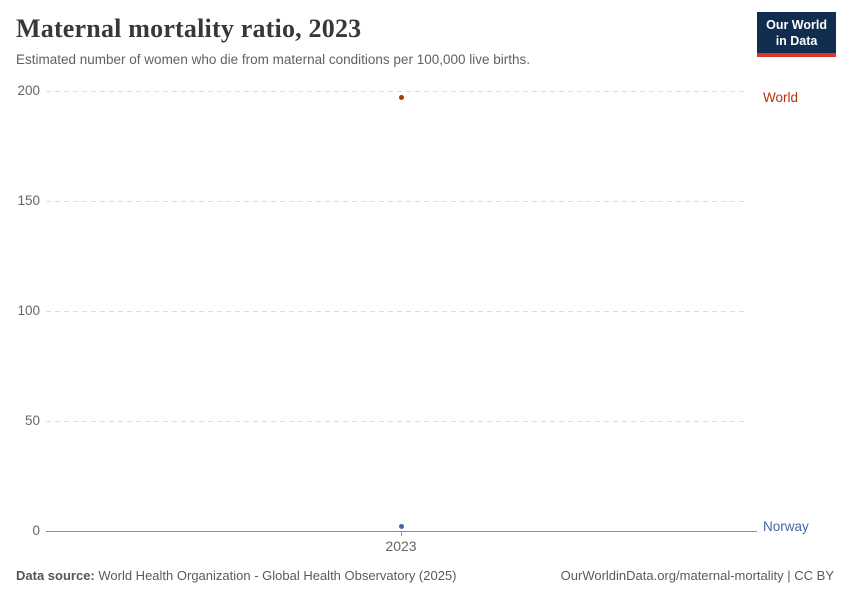 This screenshot has height=600, width=850. I want to click on x-tick-label: 2023, so click(401, 546).